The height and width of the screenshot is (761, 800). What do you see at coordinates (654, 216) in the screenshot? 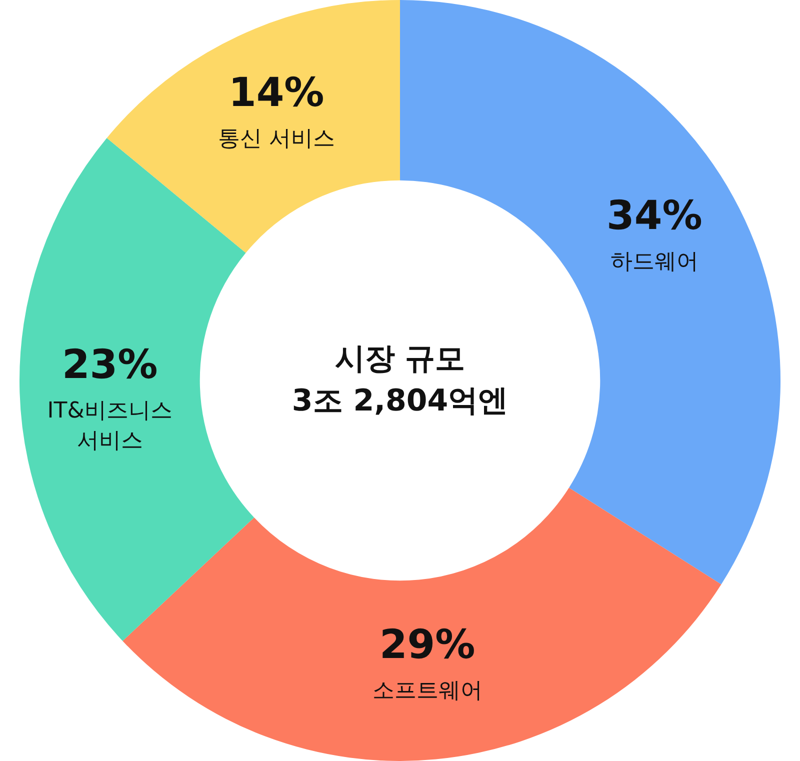
I see `data-label: 34%` at bounding box center [654, 216].